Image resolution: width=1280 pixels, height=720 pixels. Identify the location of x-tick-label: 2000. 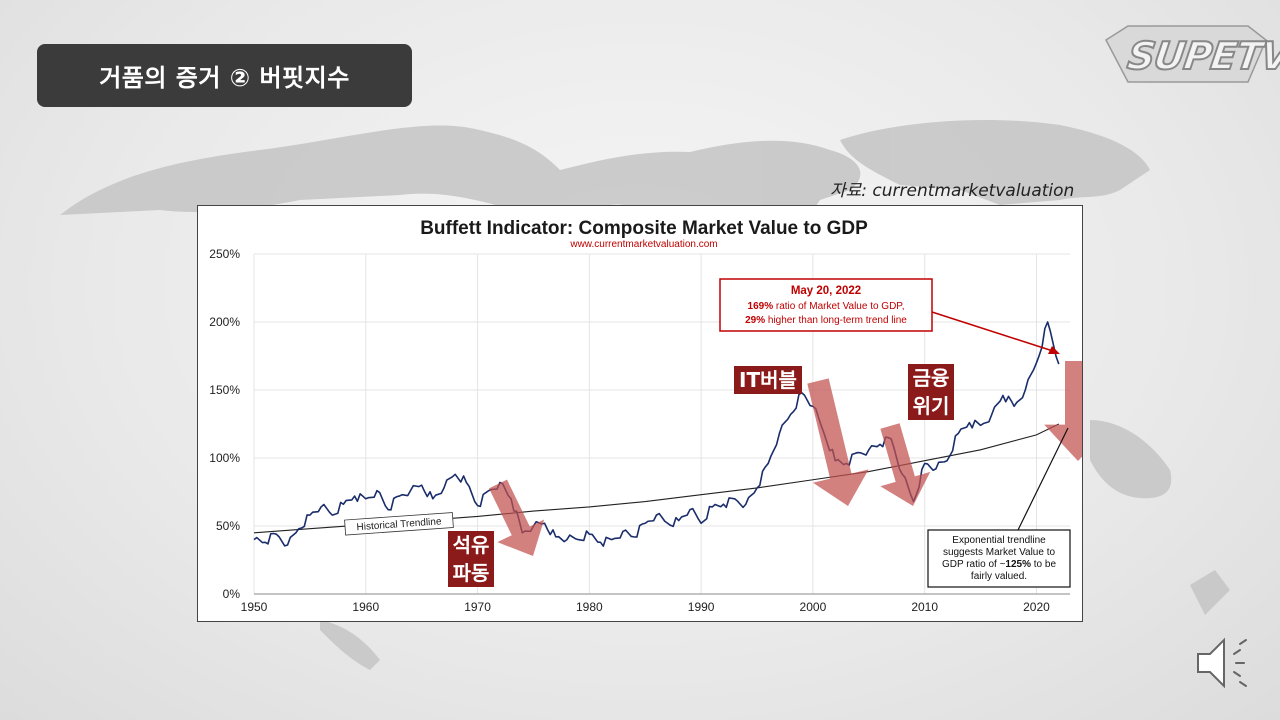
(813, 607).